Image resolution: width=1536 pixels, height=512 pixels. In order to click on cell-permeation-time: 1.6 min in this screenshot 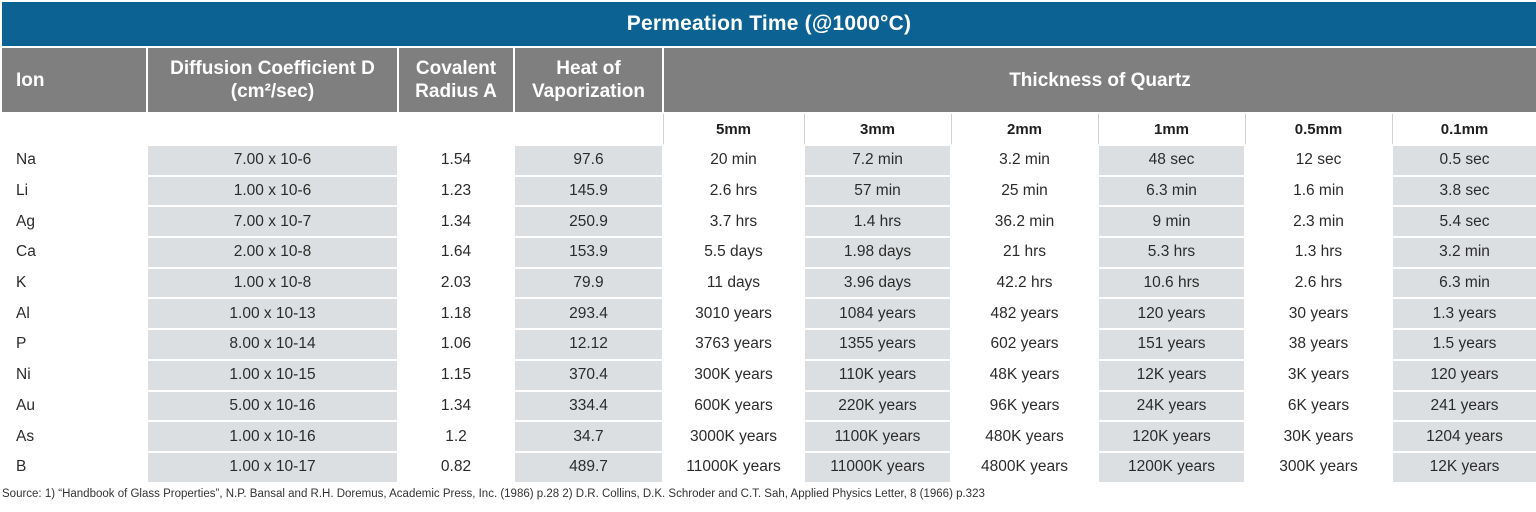, I will do `click(1318, 191)`.